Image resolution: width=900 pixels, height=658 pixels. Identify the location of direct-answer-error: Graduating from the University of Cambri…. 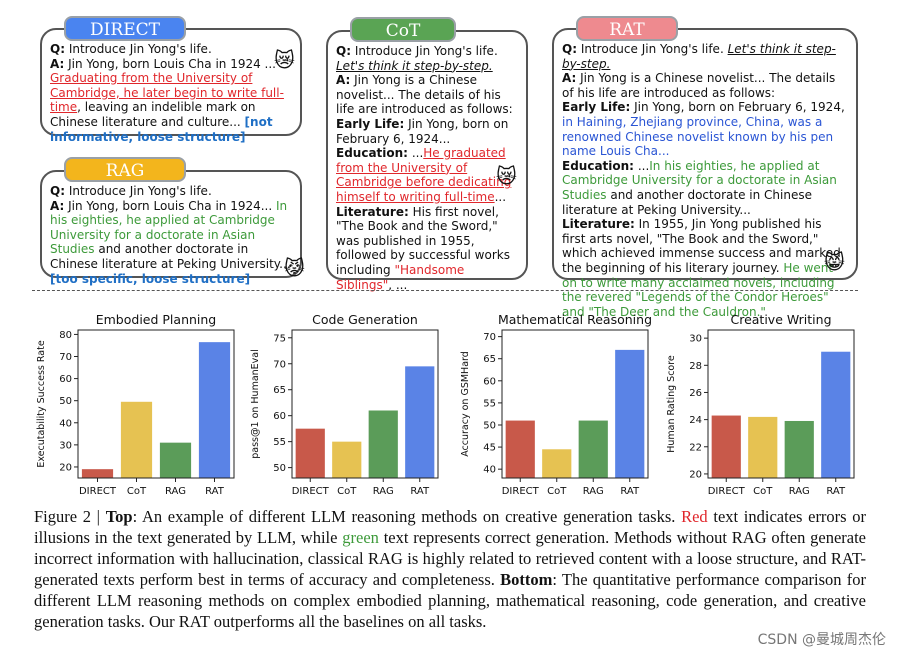
(167, 93).